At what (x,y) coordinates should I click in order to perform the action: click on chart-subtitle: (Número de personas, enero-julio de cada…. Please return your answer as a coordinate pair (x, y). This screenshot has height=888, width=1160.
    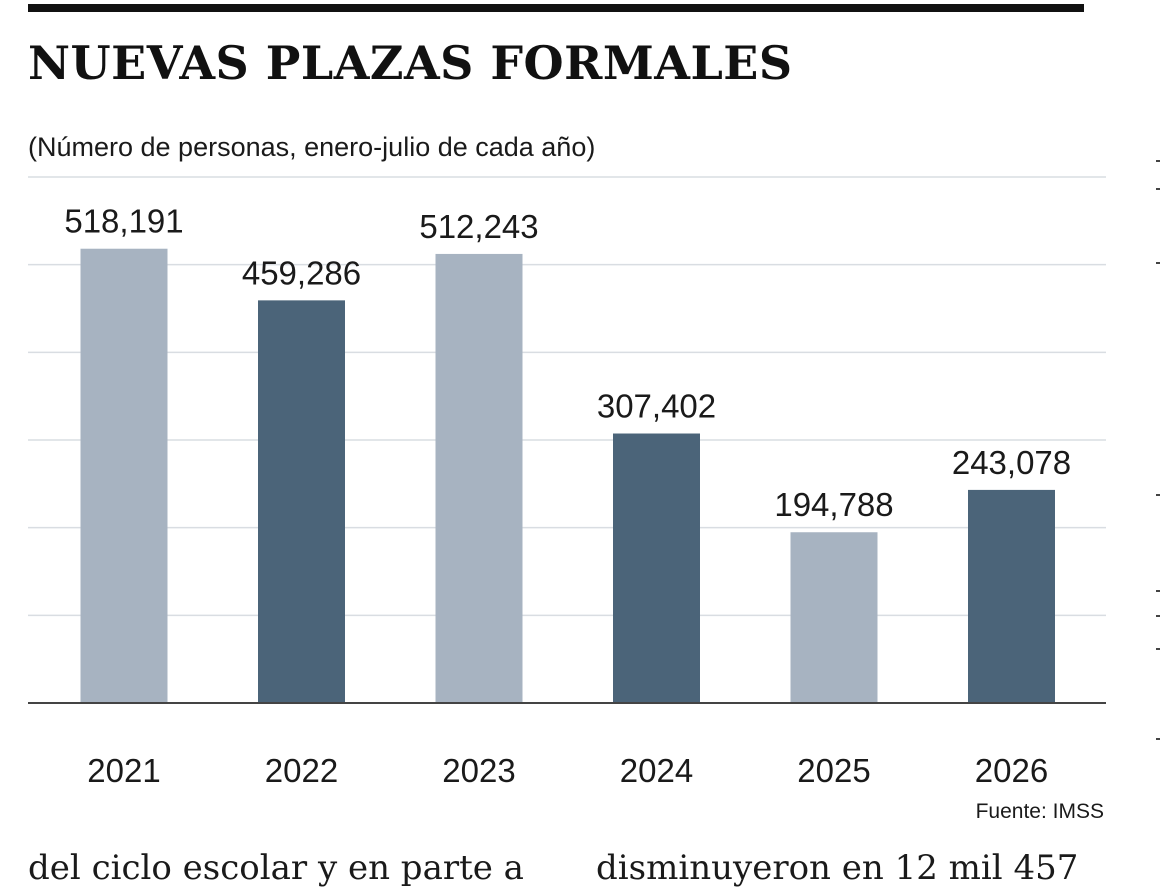
    Looking at the image, I should click on (312, 147).